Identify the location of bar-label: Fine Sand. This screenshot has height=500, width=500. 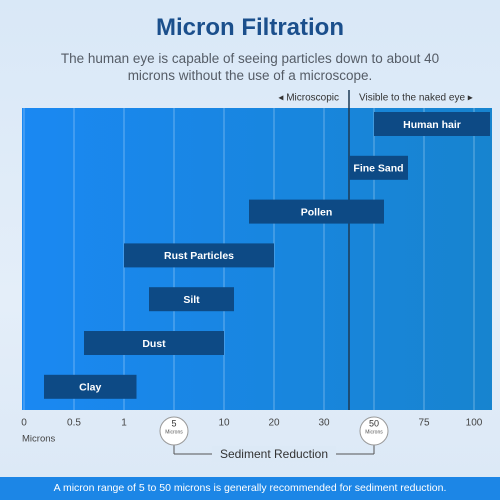
(378, 169).